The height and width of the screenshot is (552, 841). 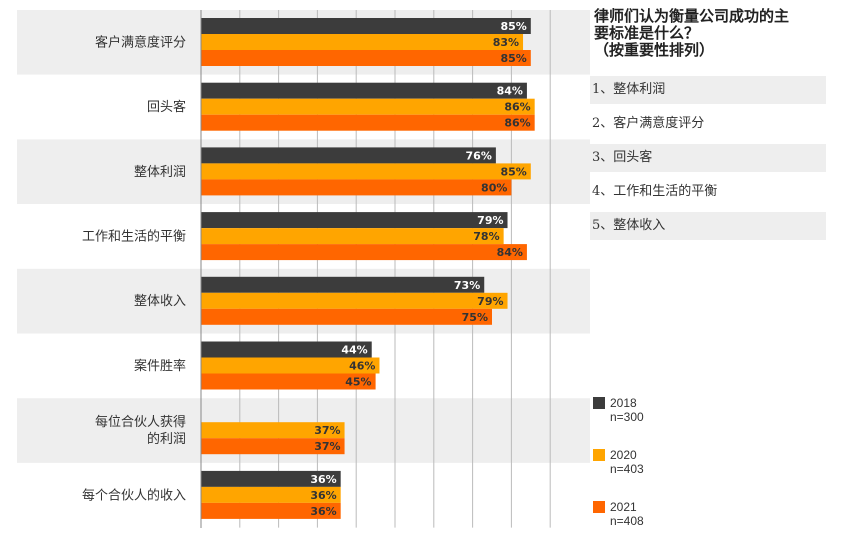 What do you see at coordinates (475, 317) in the screenshot?
I see `bar-label-2021: 75%` at bounding box center [475, 317].